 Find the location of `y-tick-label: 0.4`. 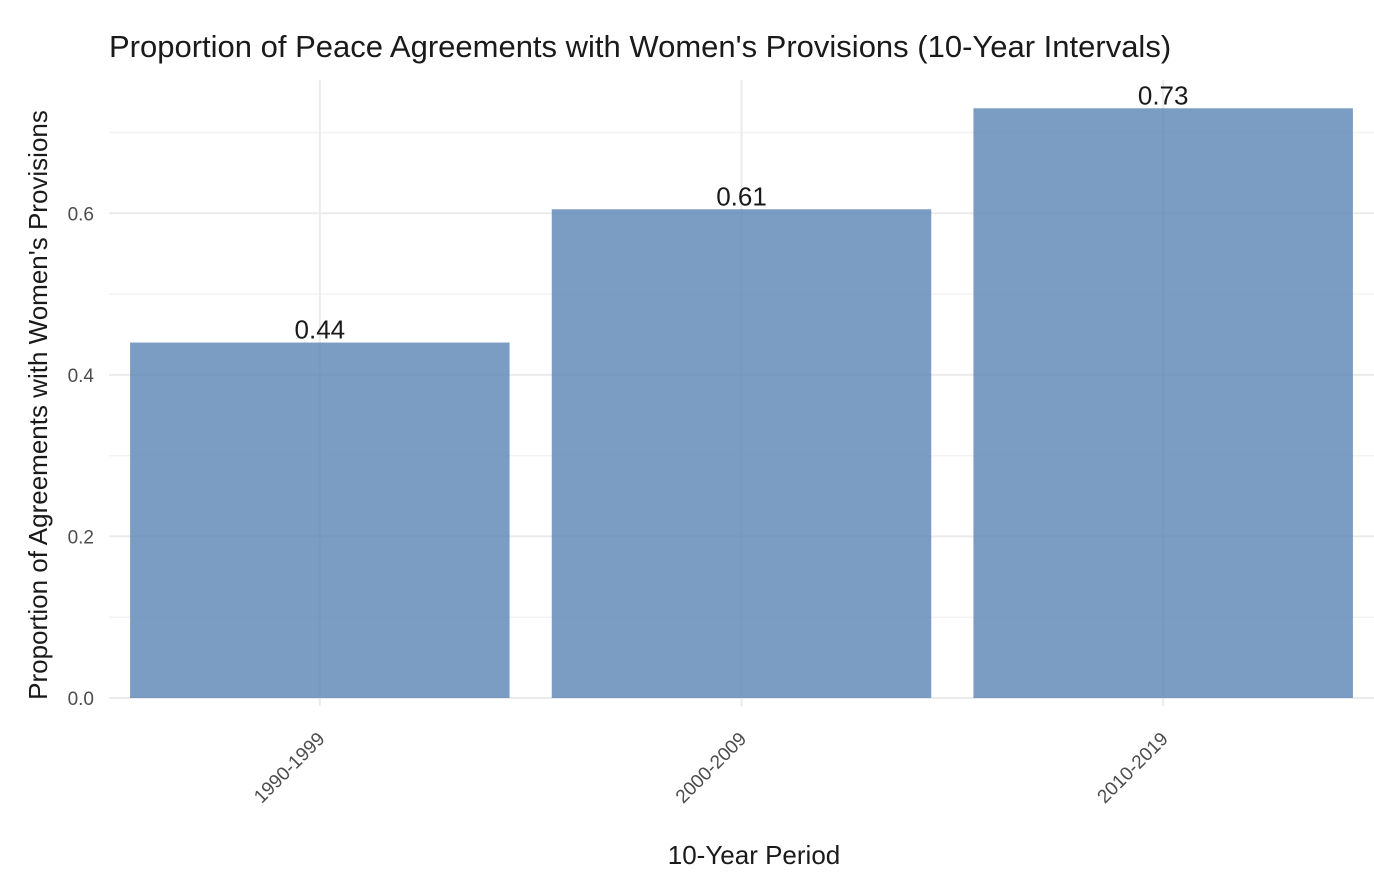

y-tick-label: 0.4 is located at coordinates (81, 376).